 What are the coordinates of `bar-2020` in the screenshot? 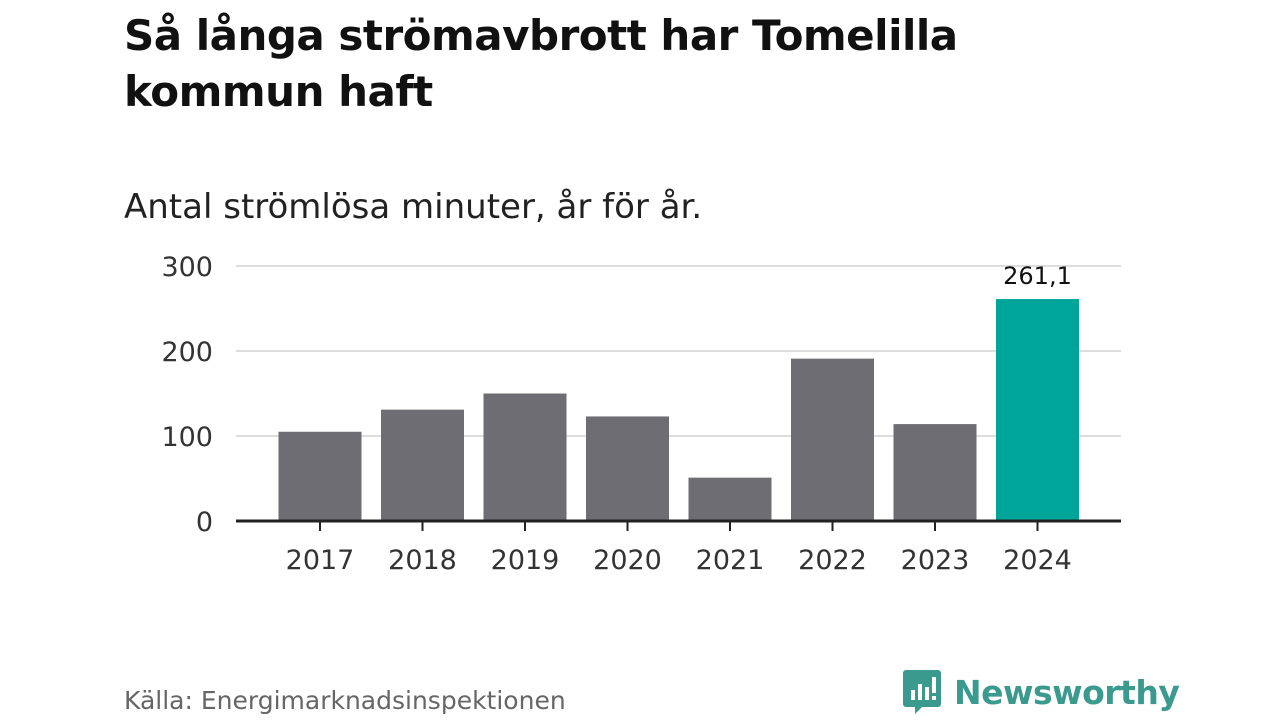 It's located at (627, 468).